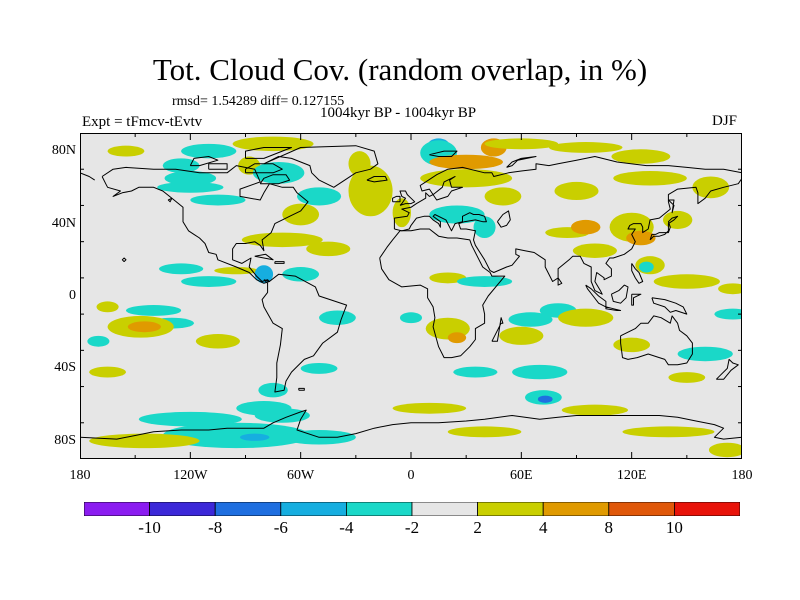 The width and height of the screenshot is (800, 600). What do you see at coordinates (190, 475) in the screenshot?
I see `longitude-label: 120W` at bounding box center [190, 475].